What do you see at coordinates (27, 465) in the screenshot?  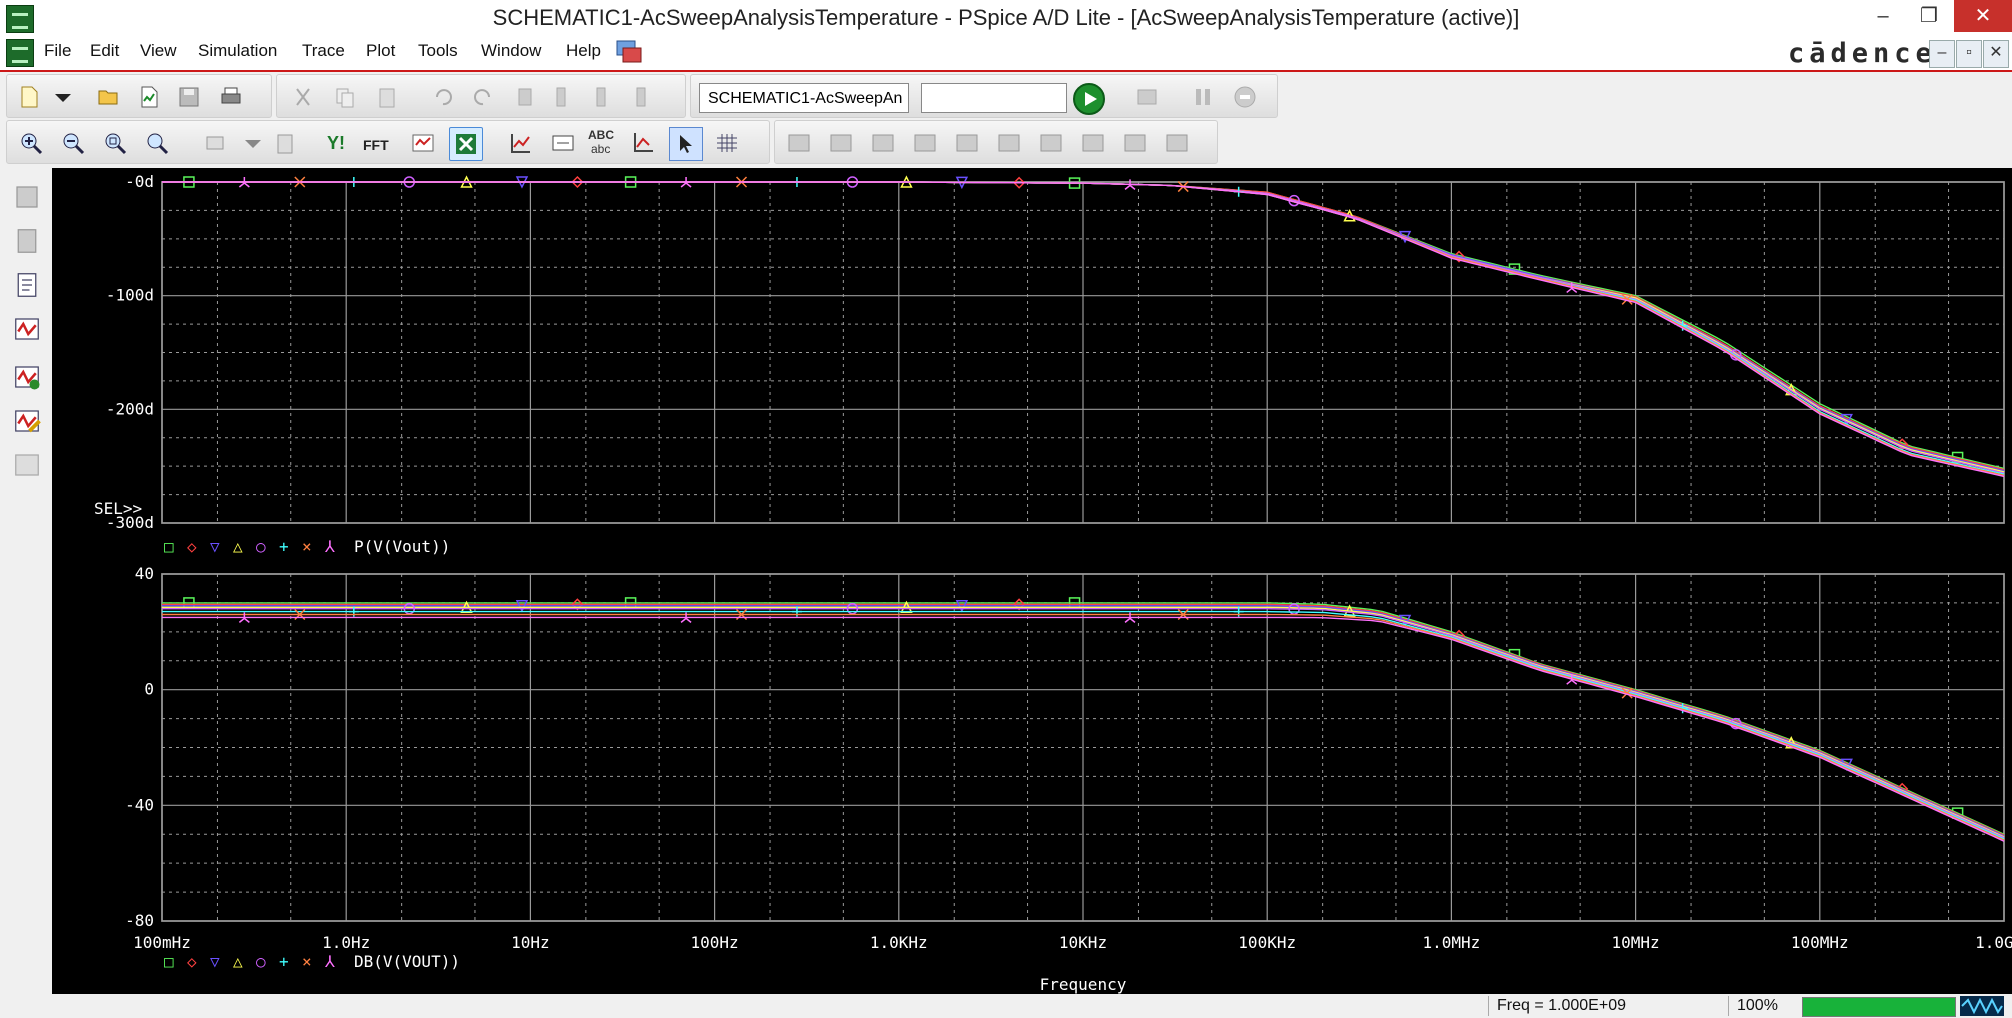 I see `delete-plot-icon` at bounding box center [27, 465].